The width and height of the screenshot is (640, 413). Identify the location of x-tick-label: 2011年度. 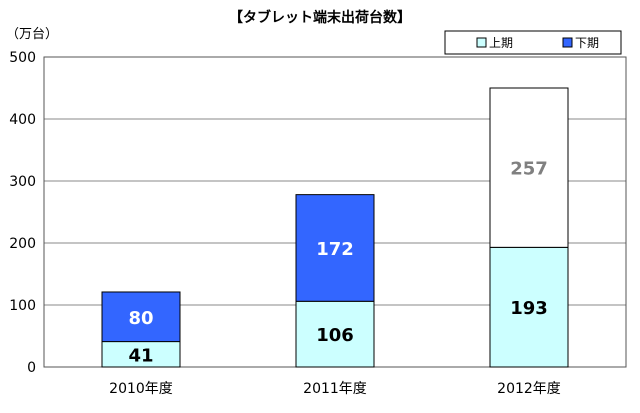
(335, 389).